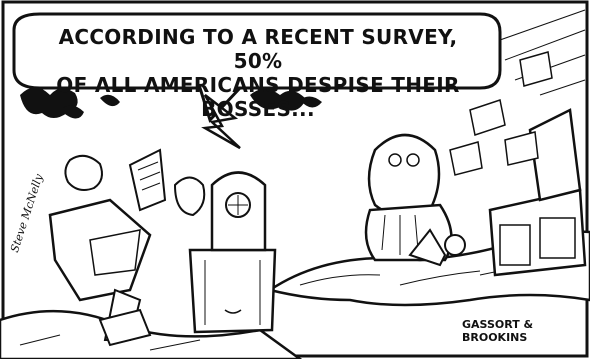 Image resolution: width=590 pixels, height=359 pixels. Describe the element at coordinates (189, 196) in the screenshot. I see `feet` at that location.